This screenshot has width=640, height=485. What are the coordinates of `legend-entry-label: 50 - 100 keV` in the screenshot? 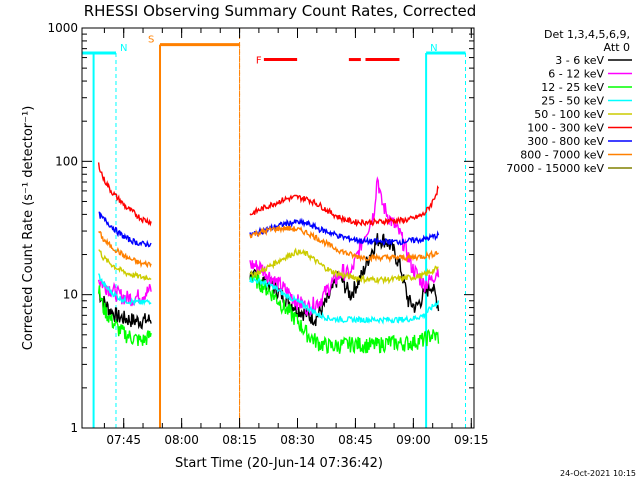 It's located at (569, 114).